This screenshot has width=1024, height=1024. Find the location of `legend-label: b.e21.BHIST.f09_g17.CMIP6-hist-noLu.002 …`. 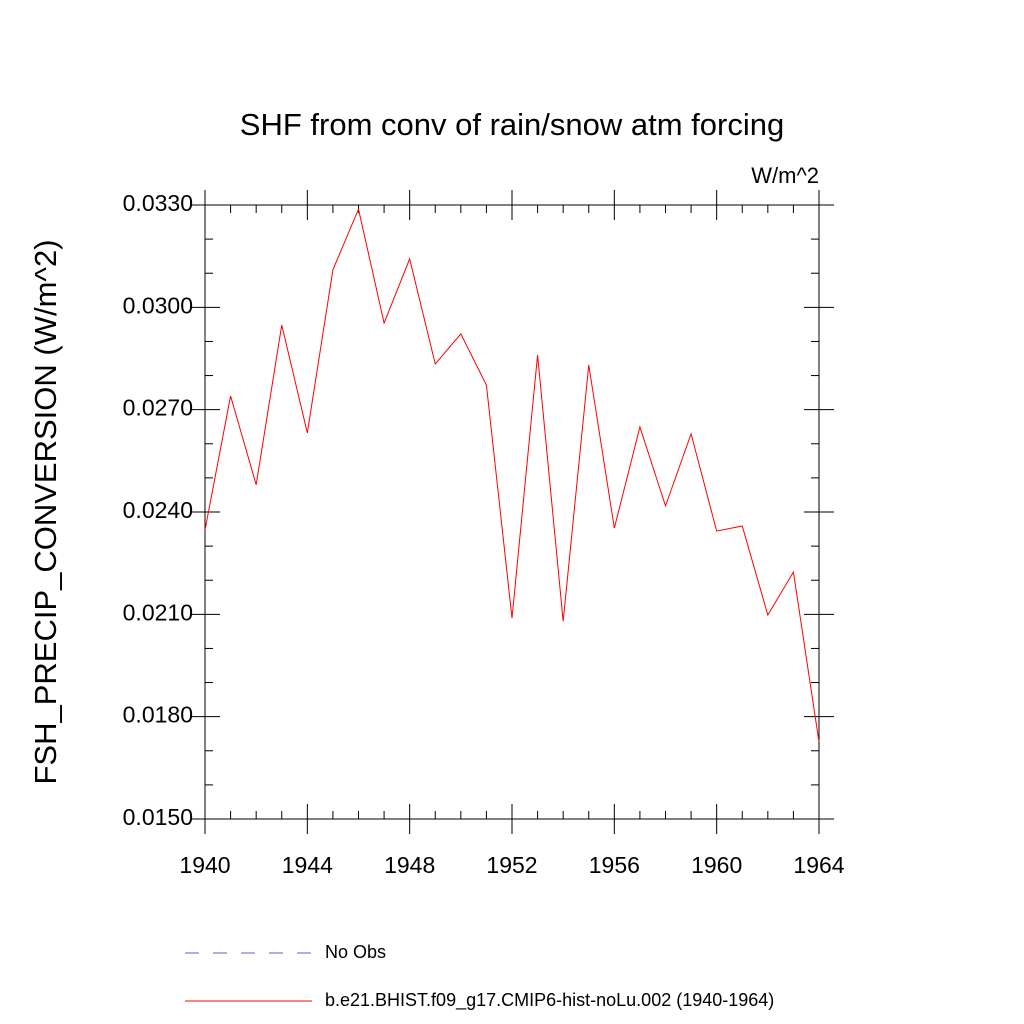

legend-label: b.e21.BHIST.f09_g17.CMIP6-hist-noLu.002 … is located at coordinates (549, 1000).